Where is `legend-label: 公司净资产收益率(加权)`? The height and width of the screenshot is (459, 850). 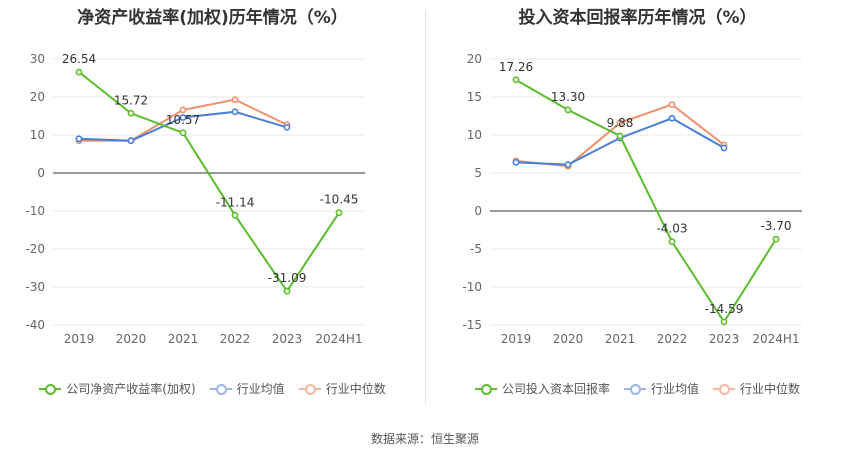 legend-label: 公司净资产收益率(加权) is located at coordinates (131, 389).